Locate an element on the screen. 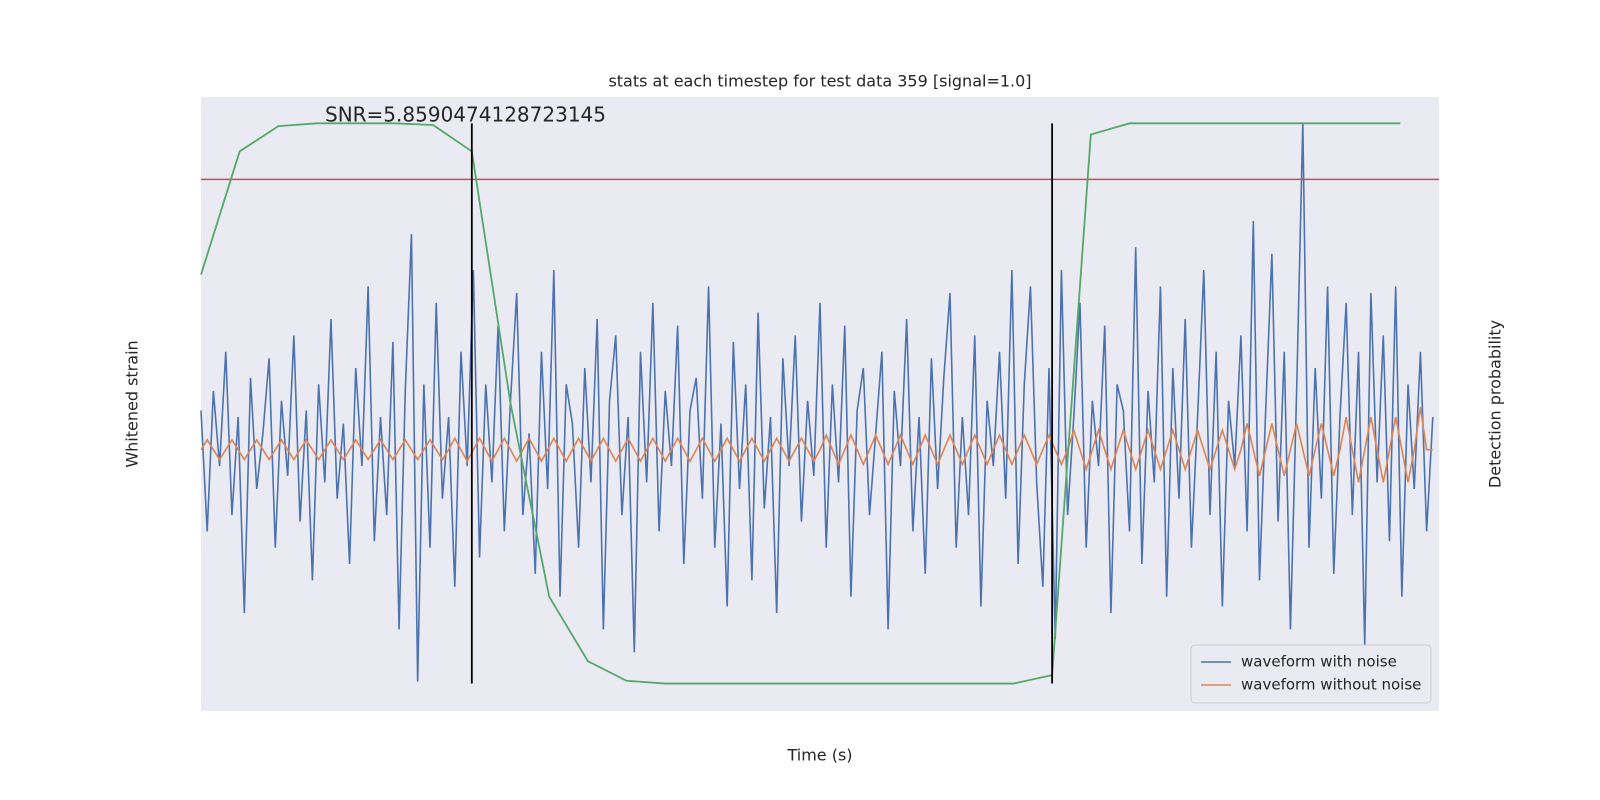 The image size is (1600, 800). y-axis-label: Whitened strain is located at coordinates (132, 403).